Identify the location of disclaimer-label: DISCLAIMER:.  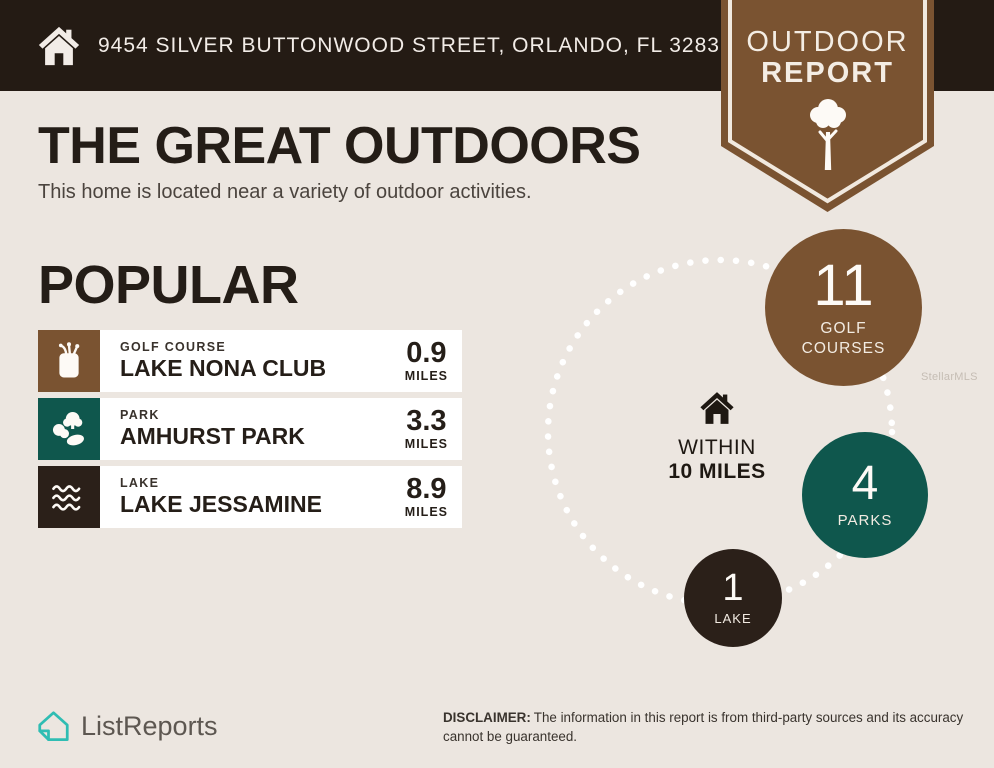
(487, 717).